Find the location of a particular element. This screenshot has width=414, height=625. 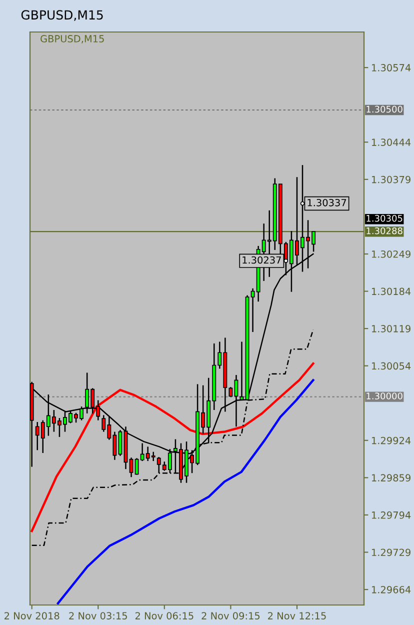

x-tick-label: 2 Nov 09:15 is located at coordinates (231, 616).